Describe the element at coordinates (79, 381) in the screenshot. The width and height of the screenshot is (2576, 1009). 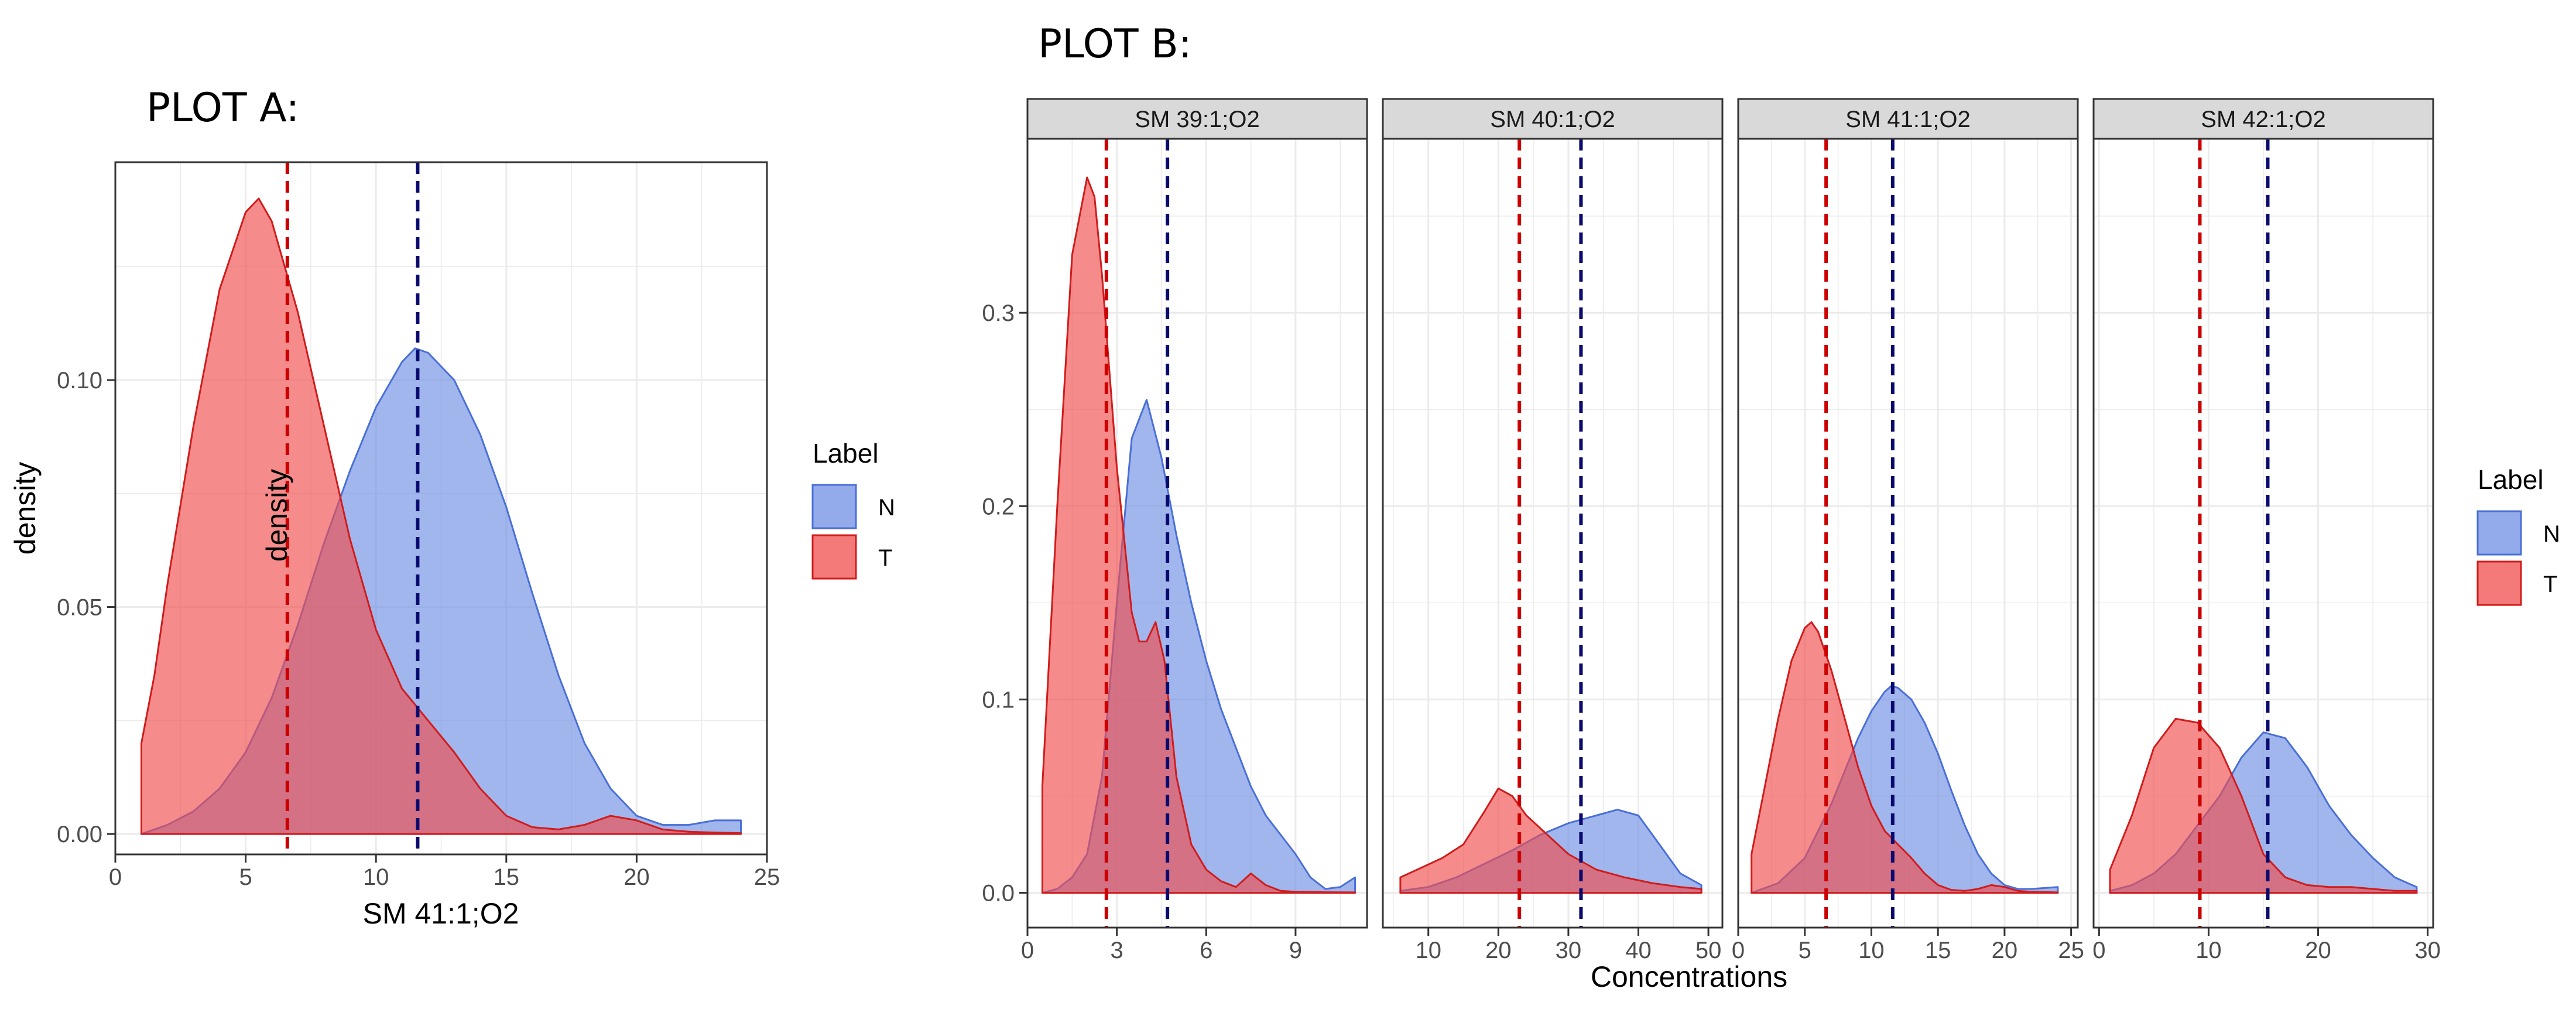
I see `y-tick-label: 0.10` at that location.